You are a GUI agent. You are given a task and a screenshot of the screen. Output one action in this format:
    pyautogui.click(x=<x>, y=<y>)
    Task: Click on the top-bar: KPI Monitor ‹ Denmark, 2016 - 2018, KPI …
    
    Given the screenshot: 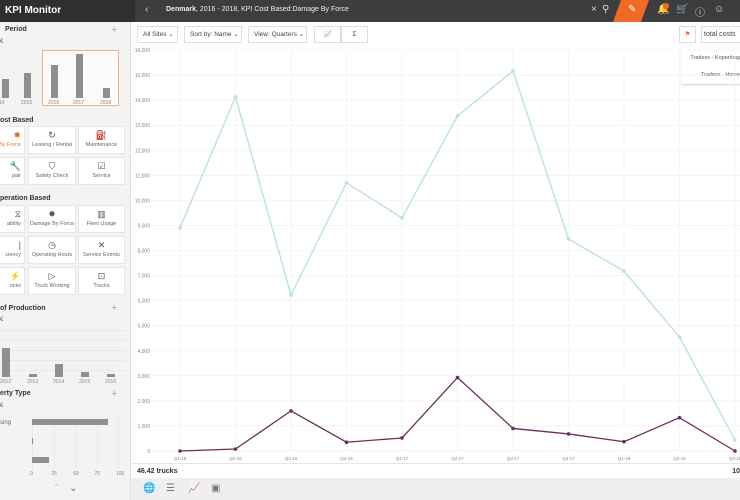 What is the action you would take?
    pyautogui.click(x=370, y=11)
    